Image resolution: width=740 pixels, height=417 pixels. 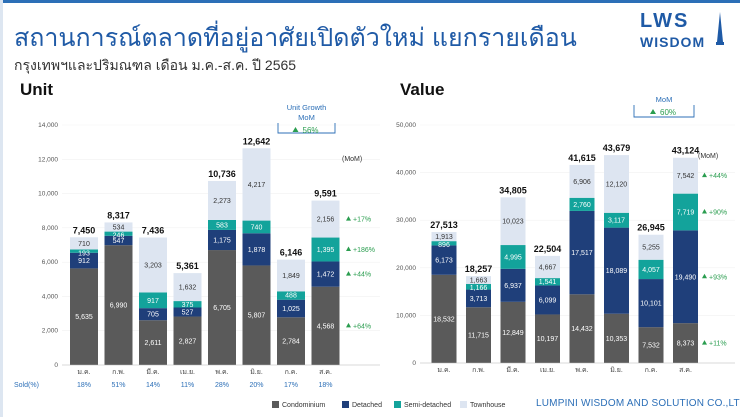 What do you see at coordinates (513, 190) in the screenshot?
I see `bar-total-label: 34,805` at bounding box center [513, 190].